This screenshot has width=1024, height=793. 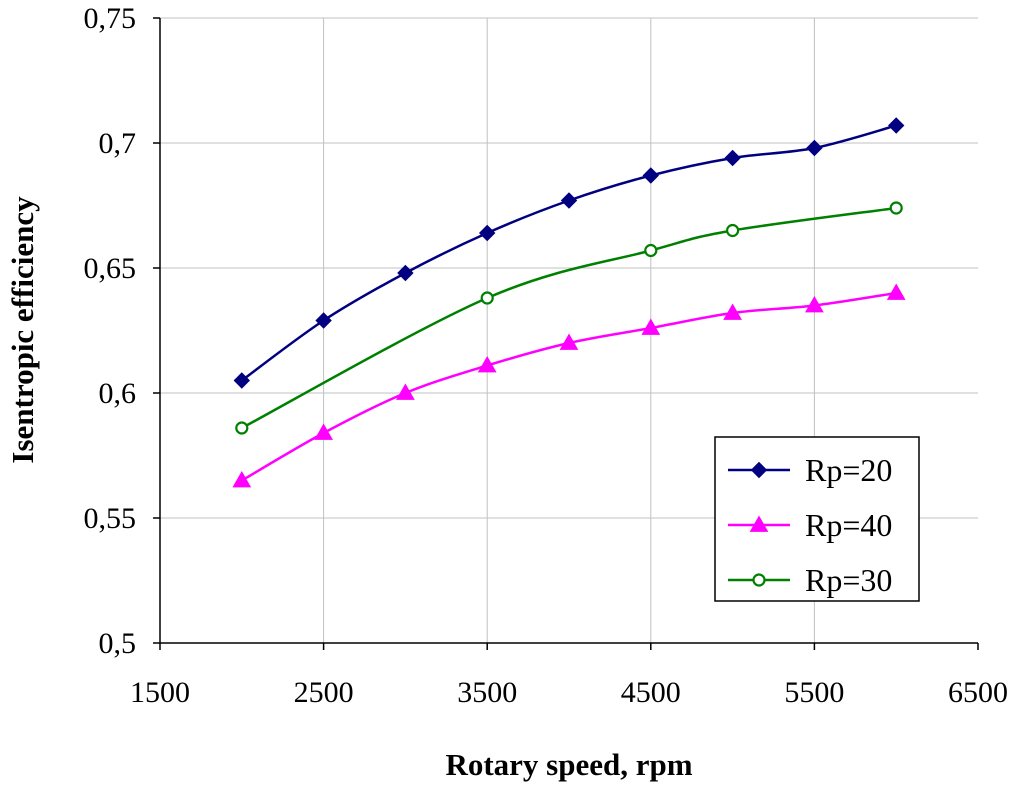 What do you see at coordinates (110, 518) in the screenshot?
I see `y-tick-label: 0,55` at bounding box center [110, 518].